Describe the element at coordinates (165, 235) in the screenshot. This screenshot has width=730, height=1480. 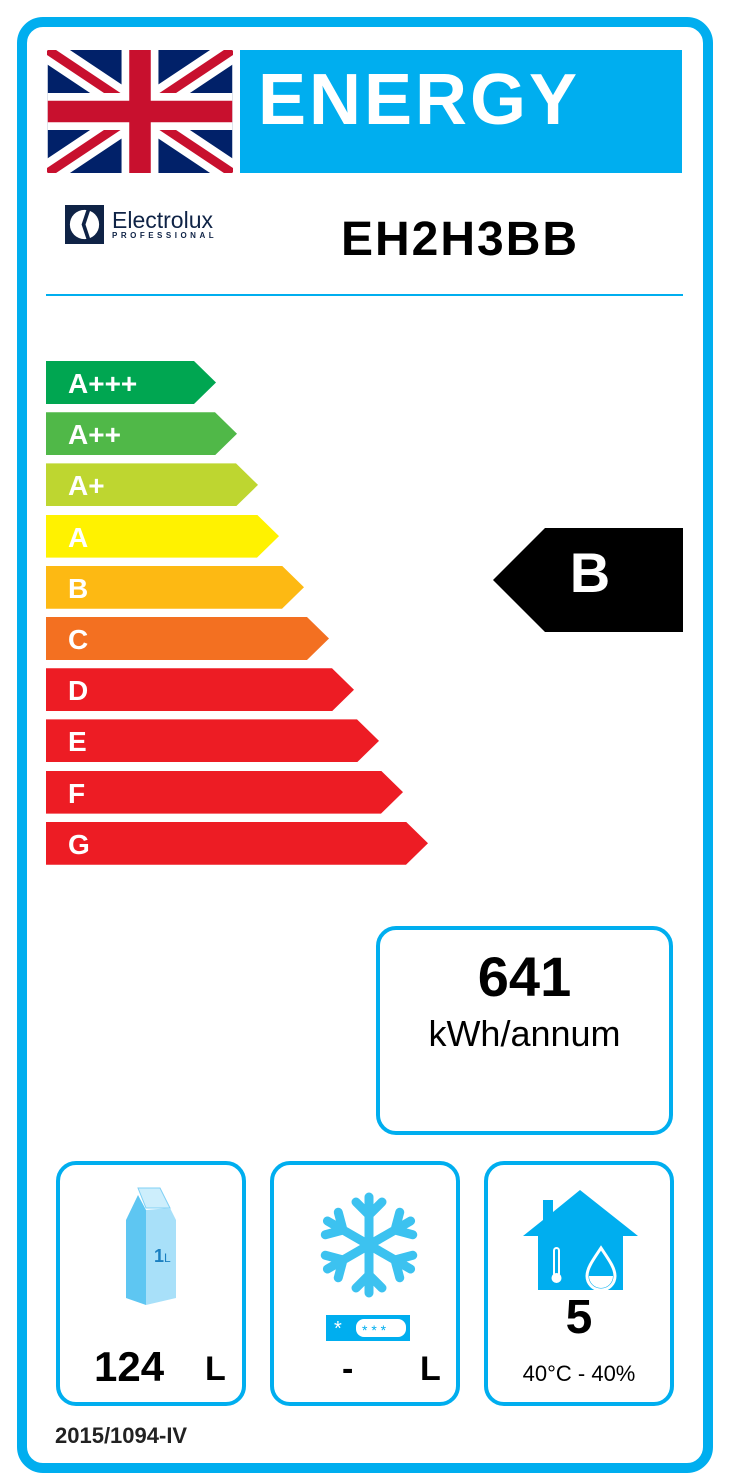
I see `brand-sub: PROFESSIONAL` at that location.